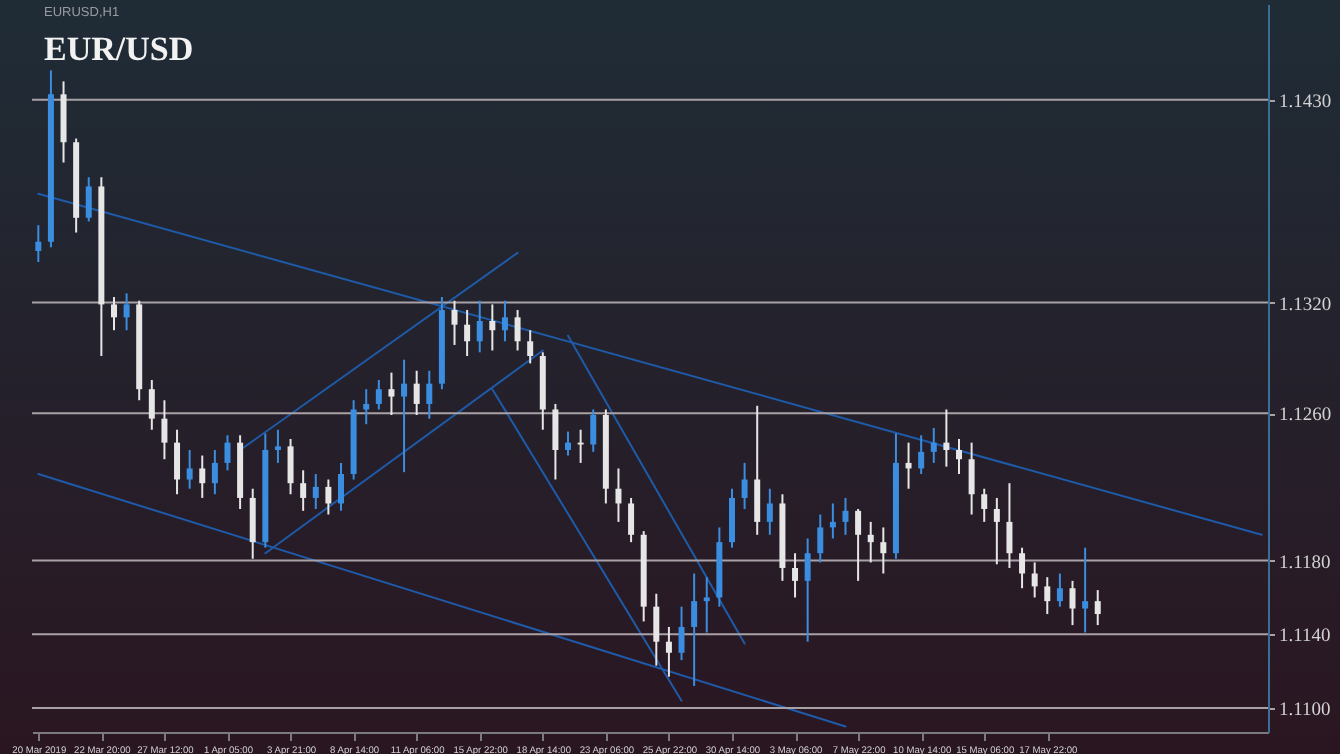 This screenshot has width=1340, height=754. What do you see at coordinates (1305, 637) in the screenshot?
I see `y-tick-label: 1.1140` at bounding box center [1305, 637].